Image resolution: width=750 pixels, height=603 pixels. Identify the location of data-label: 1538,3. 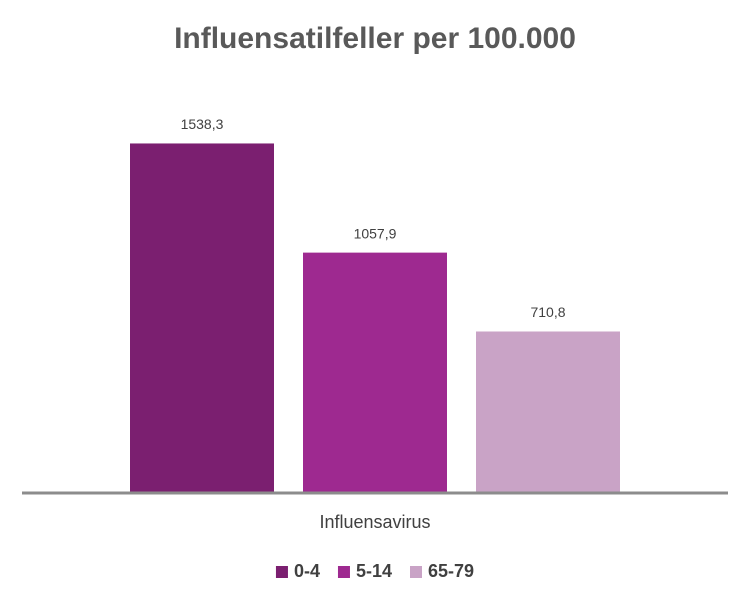
(202, 124).